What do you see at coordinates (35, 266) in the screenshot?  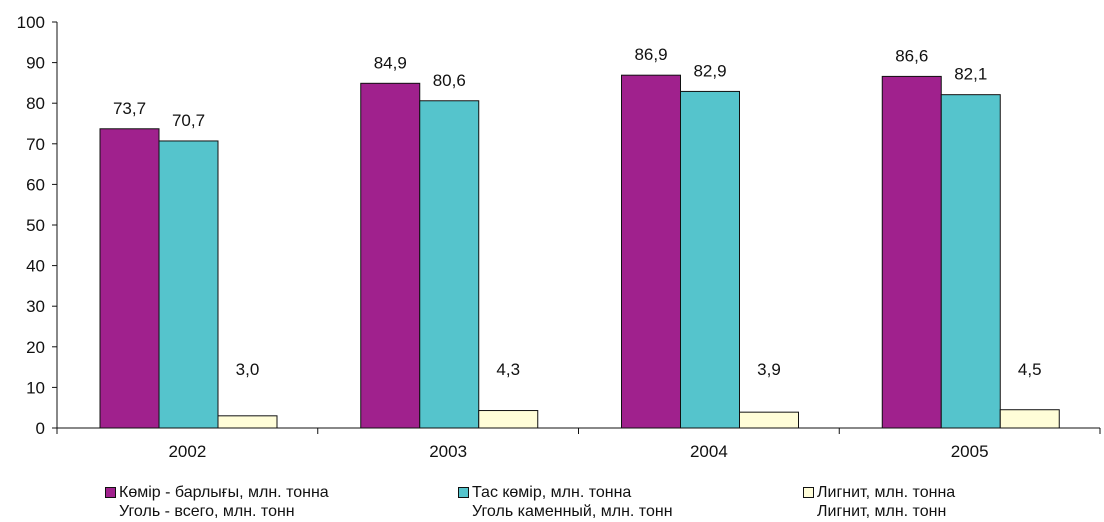 I see `y-tick-label: 40` at bounding box center [35, 266].